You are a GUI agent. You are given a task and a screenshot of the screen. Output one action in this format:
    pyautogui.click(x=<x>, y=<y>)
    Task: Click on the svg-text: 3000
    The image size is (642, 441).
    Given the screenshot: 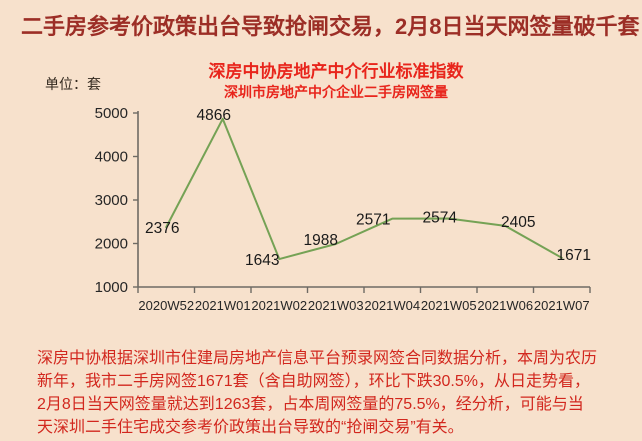 What is the action you would take?
    pyautogui.click(x=111, y=200)
    